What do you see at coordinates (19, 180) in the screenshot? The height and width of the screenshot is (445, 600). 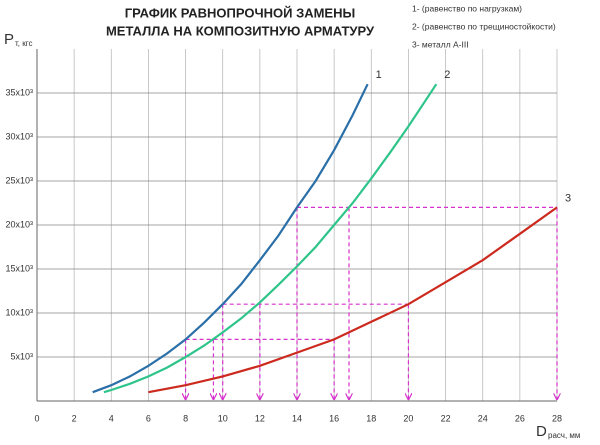 I see `y-tick-label: 25x10³` at bounding box center [19, 180].